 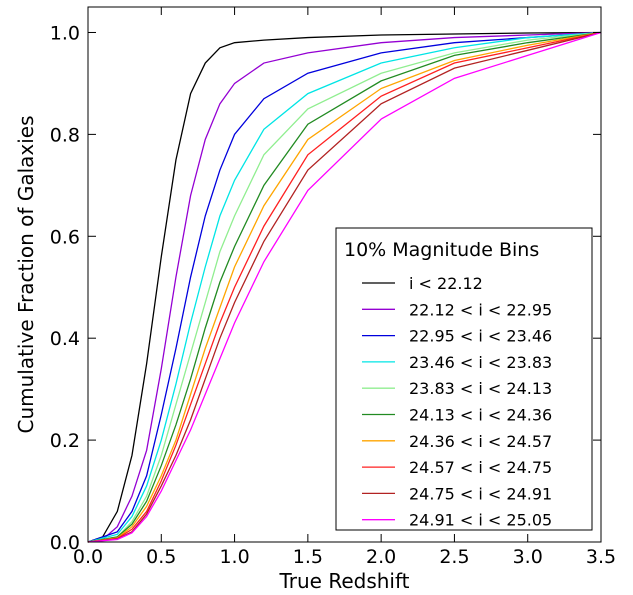 I want to click on y-tick-label: 0.6, so click(x=65, y=237).